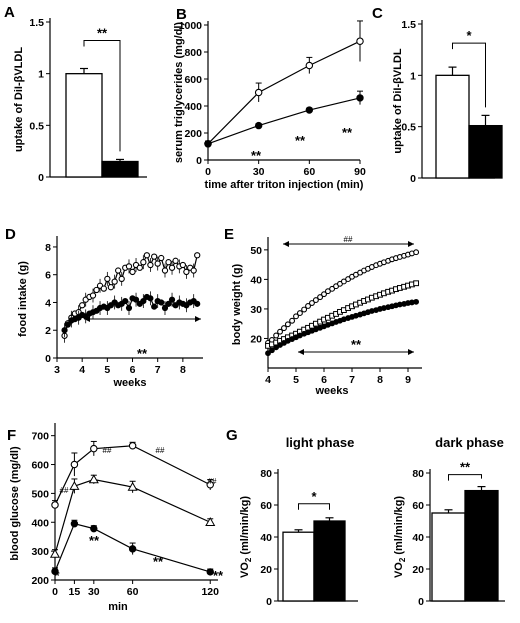 Image resolution: width=520 pixels, height=623 pixels. I want to click on x-tick-label: 60, so click(133, 592).